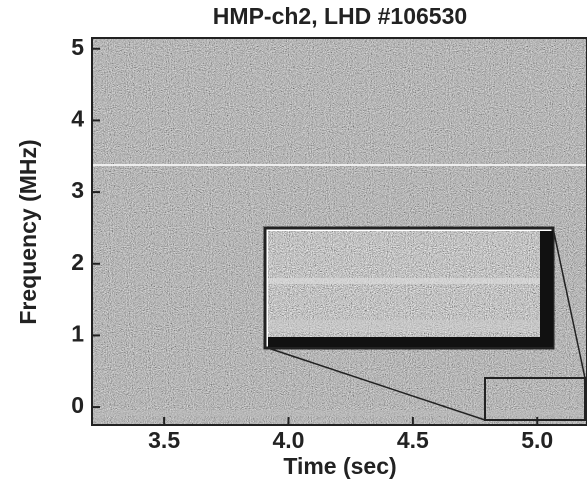  Describe the element at coordinates (535, 399) in the screenshot. I see `zoom-box` at that location.